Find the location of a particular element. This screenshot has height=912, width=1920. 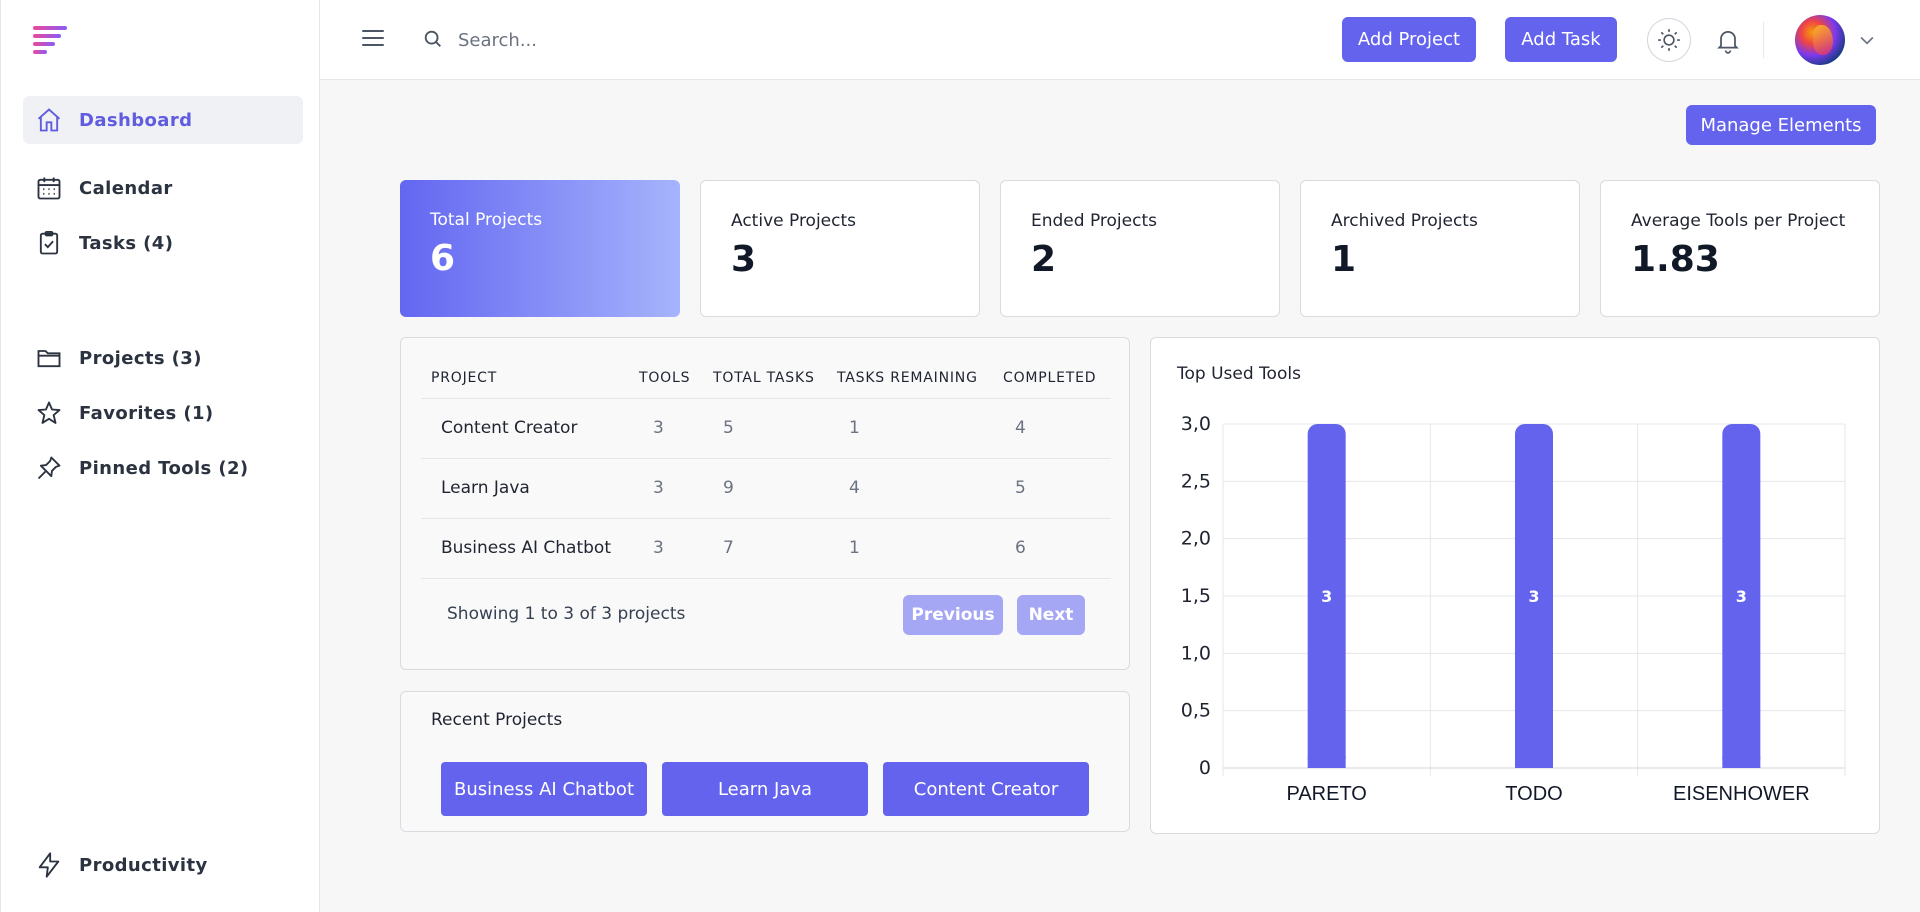

x-tick-label: PARETO is located at coordinates (1326, 794).